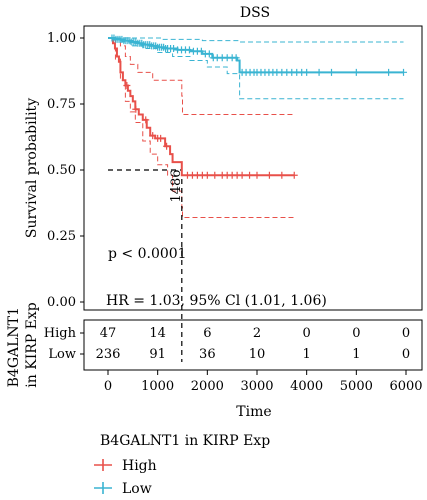 The image size is (427, 500). What do you see at coordinates (108, 354) in the screenshot?
I see `risk-count-low: 236` at bounding box center [108, 354].